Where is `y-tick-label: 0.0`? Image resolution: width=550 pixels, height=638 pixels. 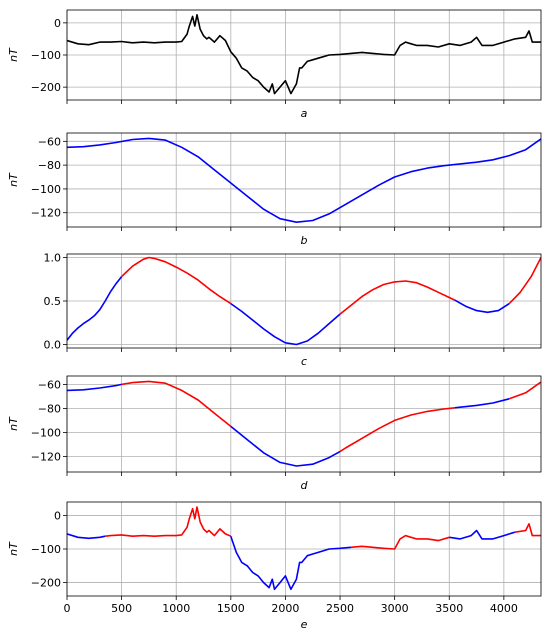
y-tick-label: 0.0 is located at coordinates (53, 345).